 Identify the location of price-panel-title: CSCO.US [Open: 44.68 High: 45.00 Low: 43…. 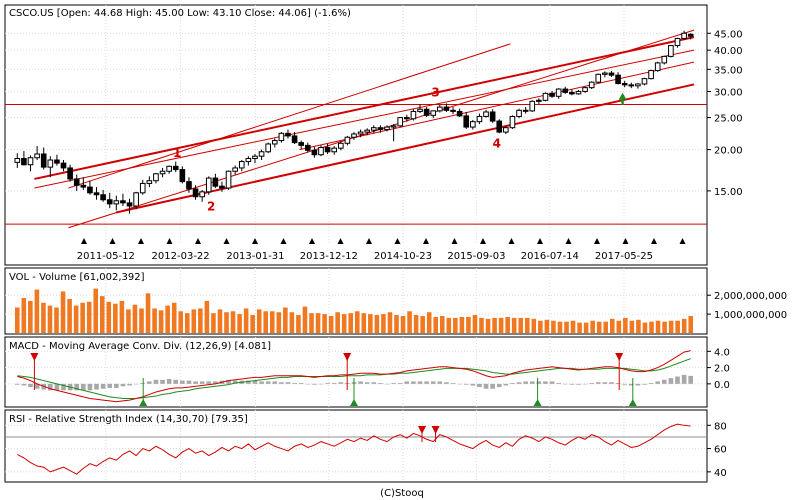
(180, 13).